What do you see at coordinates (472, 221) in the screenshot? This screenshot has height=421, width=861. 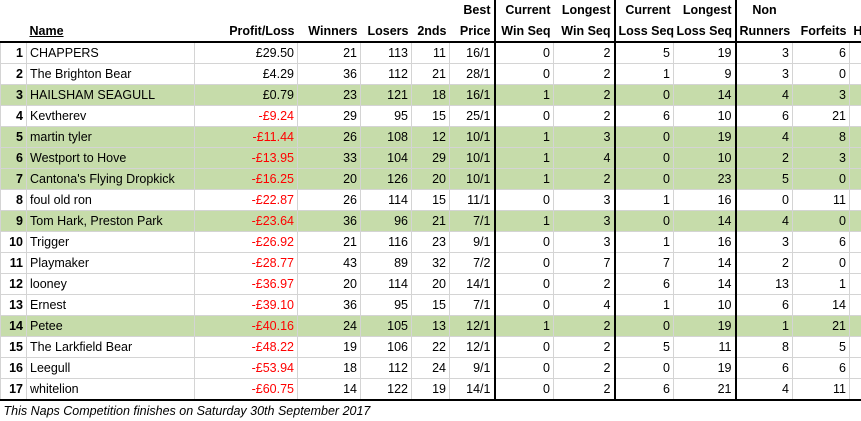 I see `best-price-cell: 7/1` at bounding box center [472, 221].